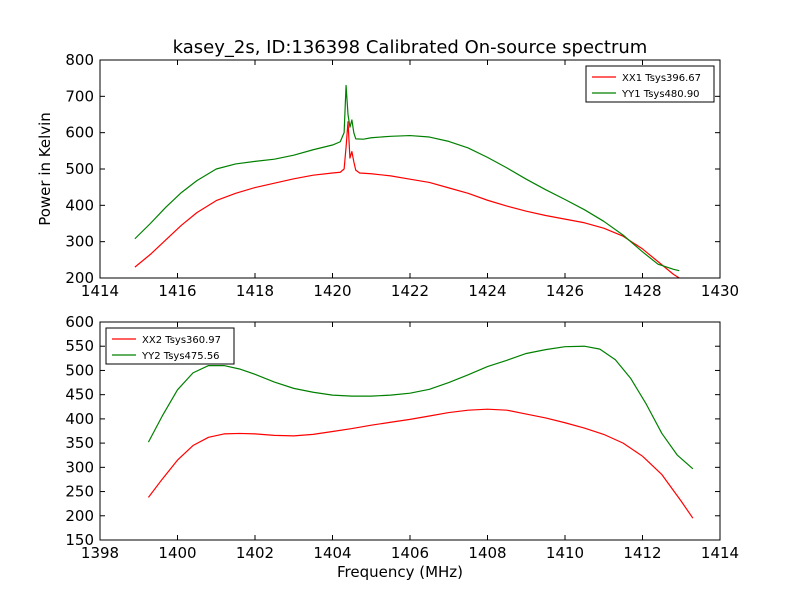 Image resolution: width=800 pixels, height=600 pixels. What do you see at coordinates (660, 94) in the screenshot?
I see `legend-entry: YY1 Tsys480.90` at bounding box center [660, 94].